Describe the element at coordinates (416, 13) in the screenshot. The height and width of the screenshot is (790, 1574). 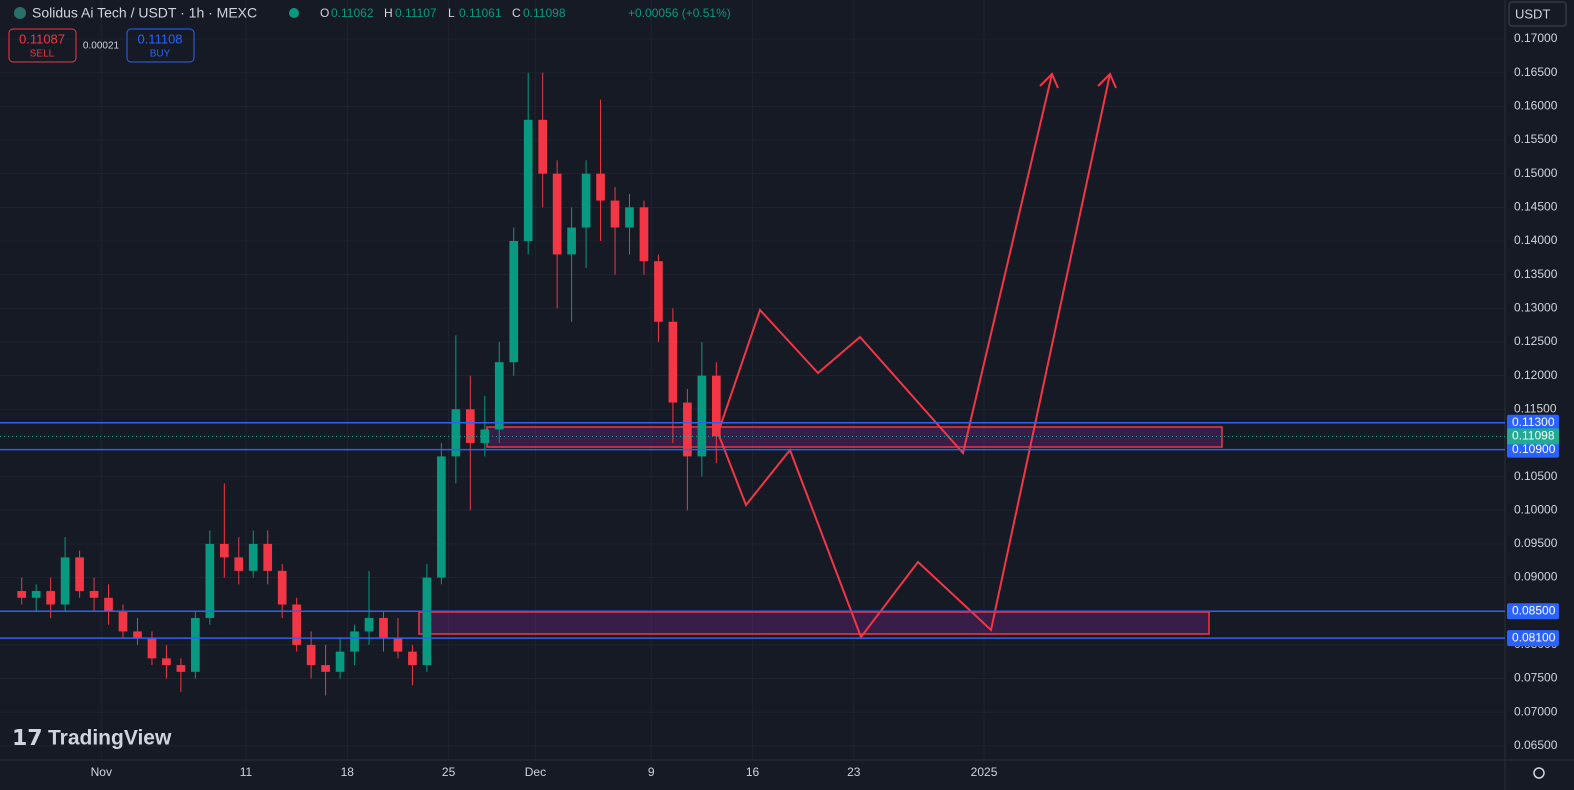
I see `ohlc-value: 0.11107` at that location.